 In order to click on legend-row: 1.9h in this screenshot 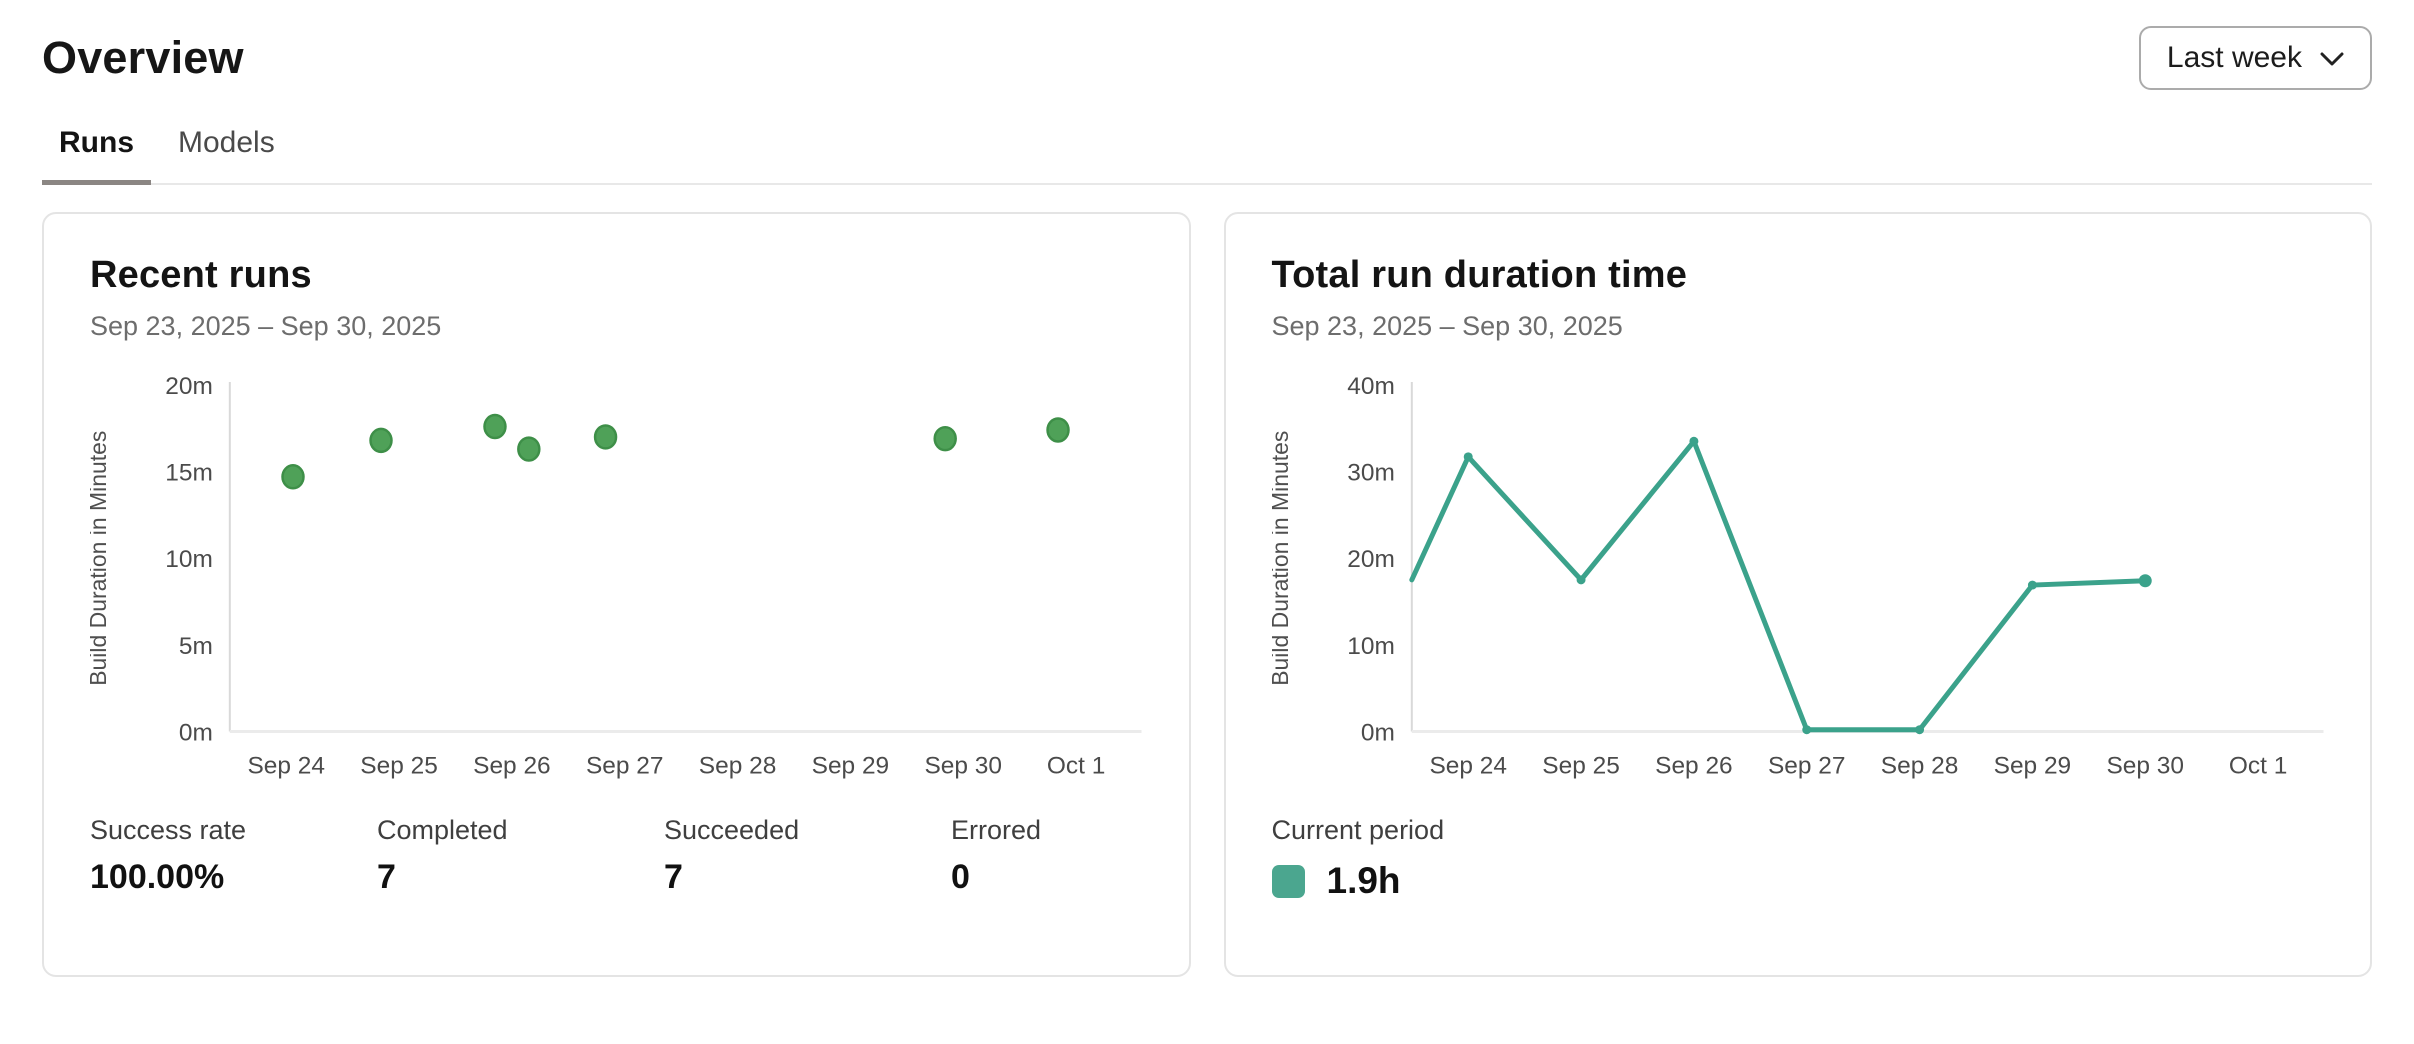, I will do `click(1798, 881)`.